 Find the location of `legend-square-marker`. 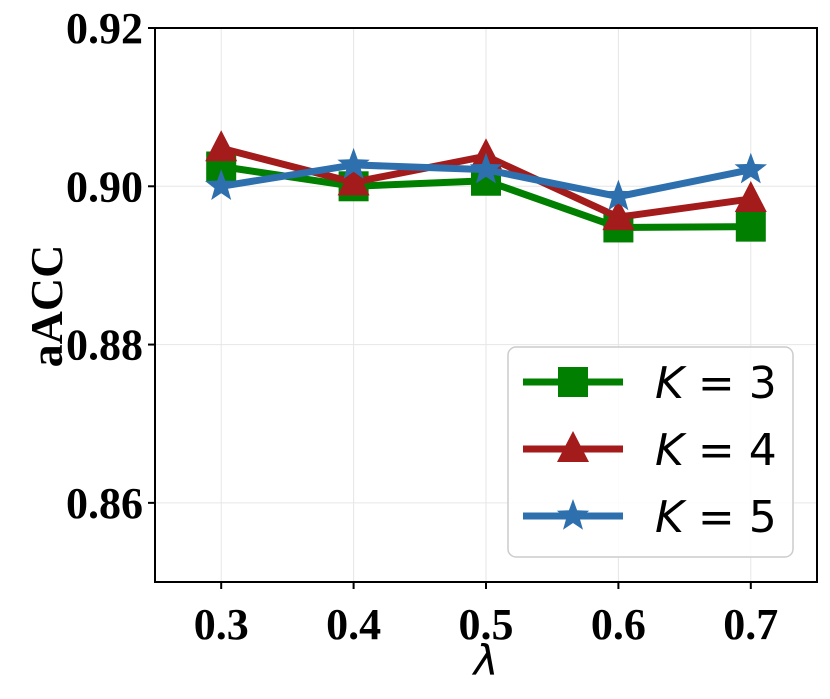

legend-square-marker is located at coordinates (573, 382).